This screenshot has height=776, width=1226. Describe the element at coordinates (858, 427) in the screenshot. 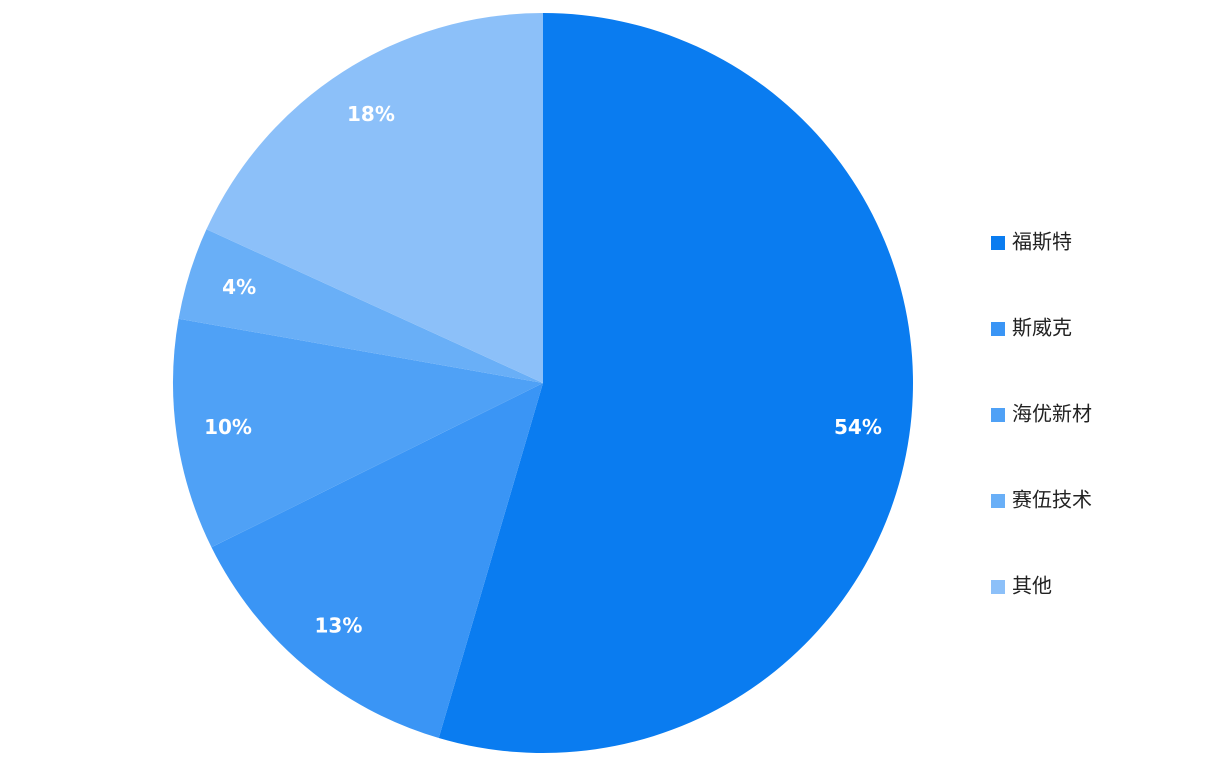

I see `value-label: 54%` at that location.